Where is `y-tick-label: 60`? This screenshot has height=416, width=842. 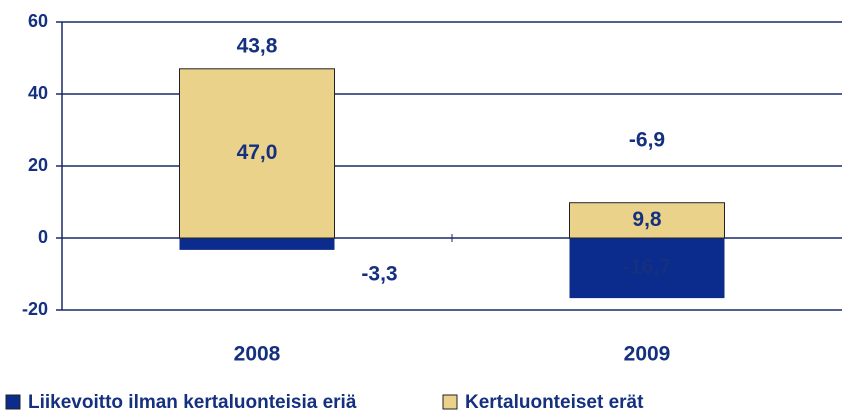
y-tick-label: 60 is located at coordinates (38, 21).